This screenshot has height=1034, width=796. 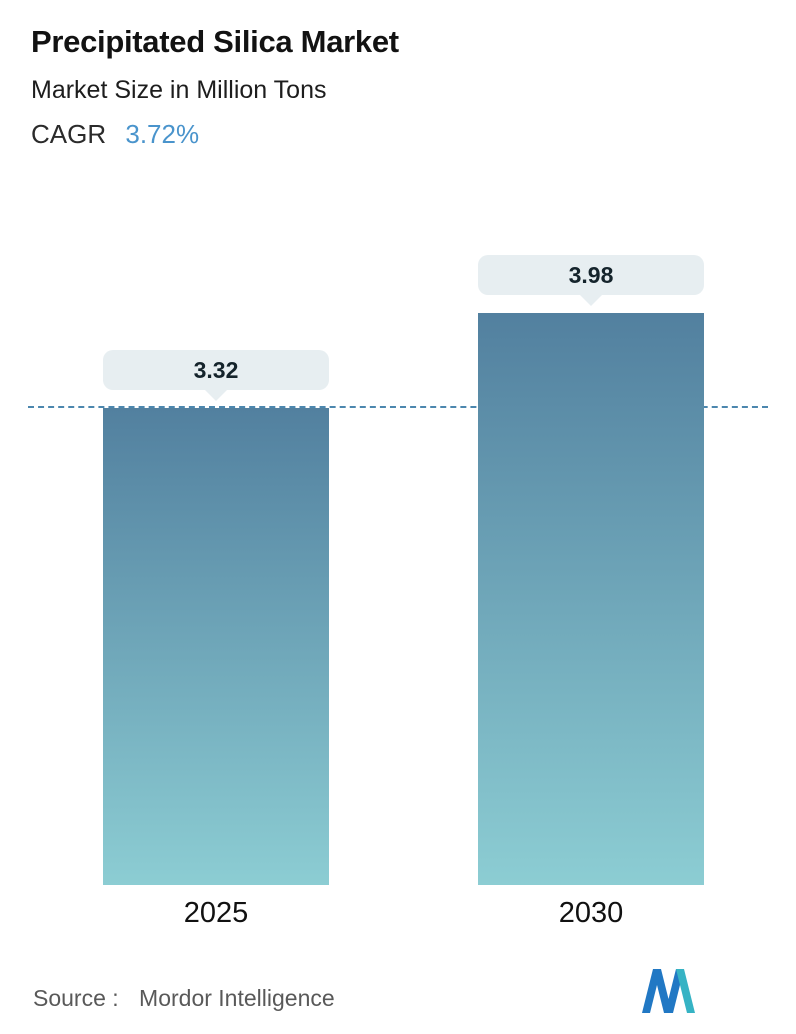 What do you see at coordinates (216, 646) in the screenshot?
I see `bar-2025` at bounding box center [216, 646].